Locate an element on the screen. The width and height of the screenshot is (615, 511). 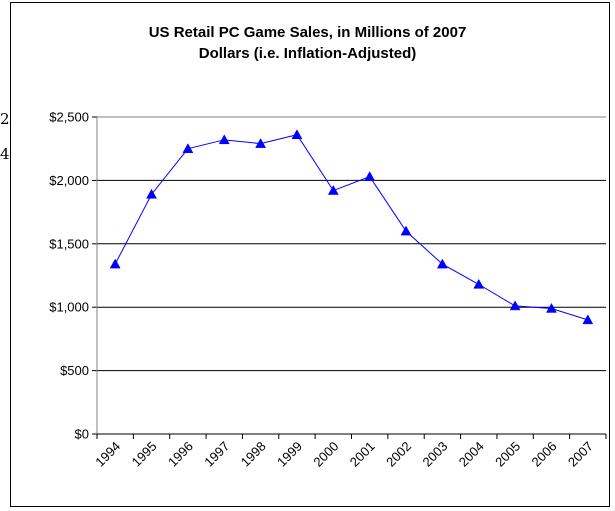
x-tick-label: 1995 is located at coordinates (144, 454).